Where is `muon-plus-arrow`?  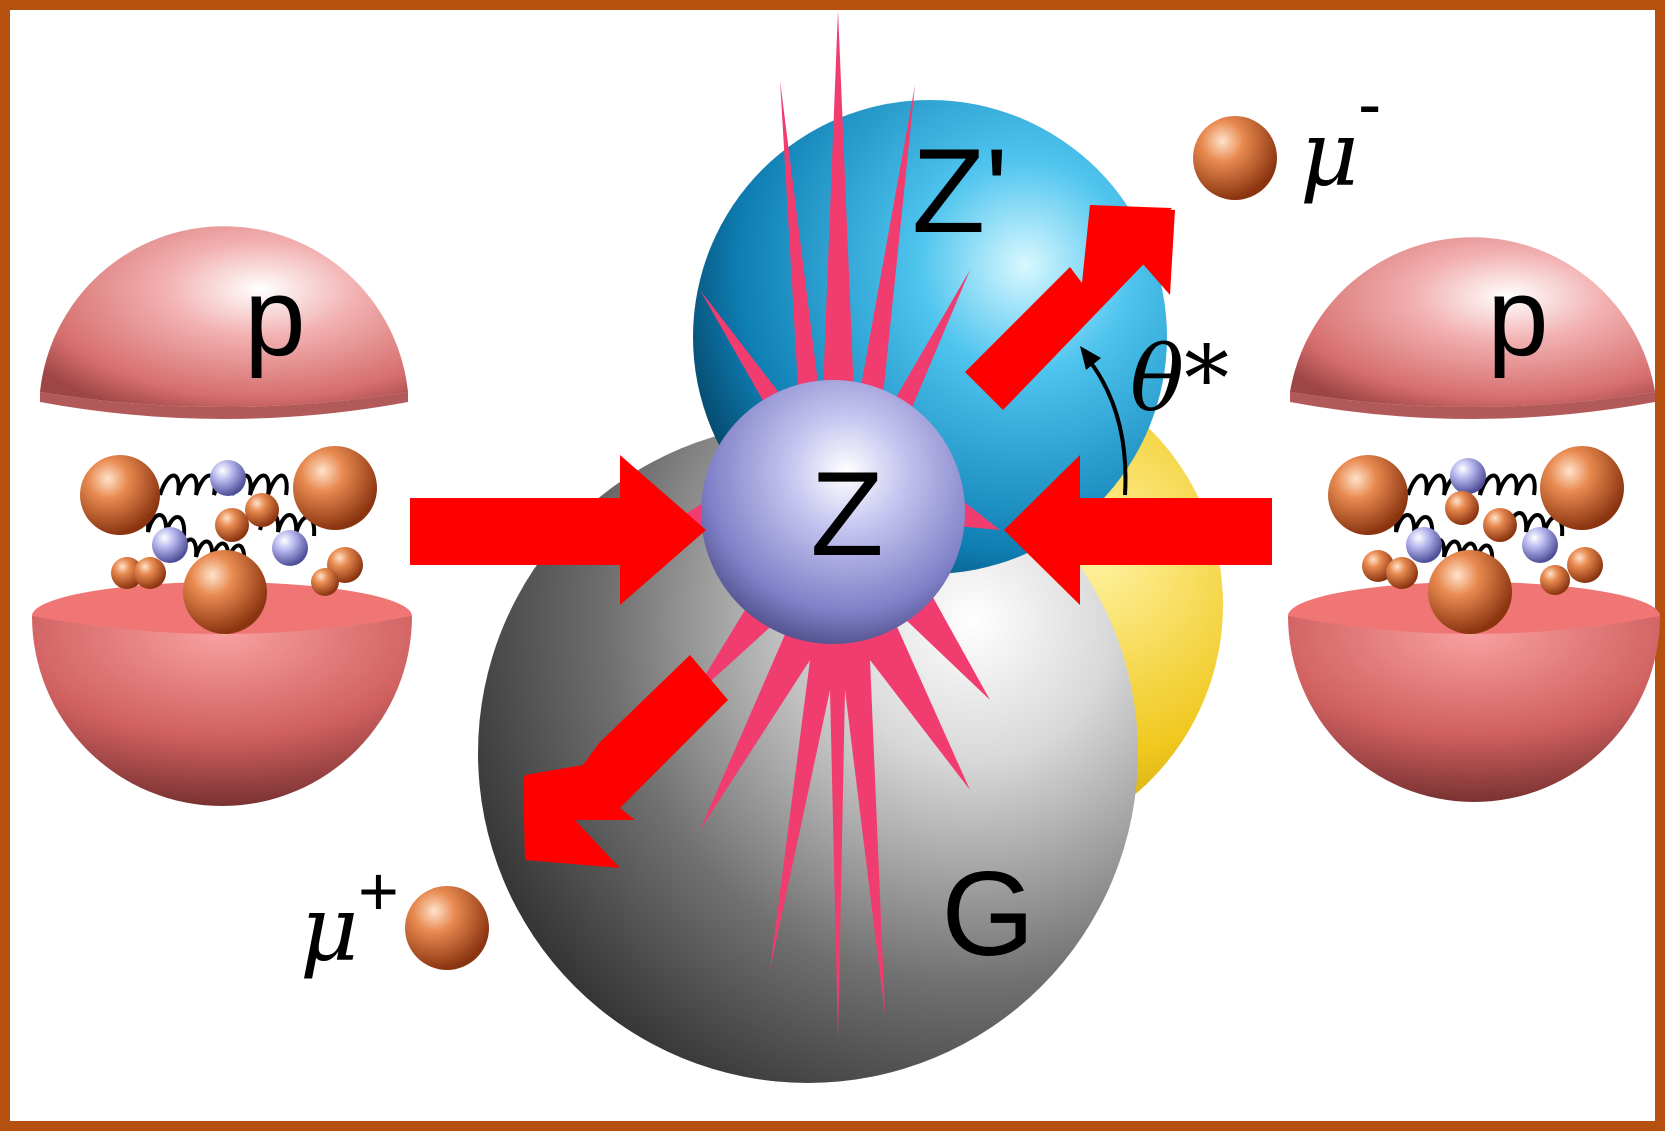 muon-plus-arrow is located at coordinates (625, 761).